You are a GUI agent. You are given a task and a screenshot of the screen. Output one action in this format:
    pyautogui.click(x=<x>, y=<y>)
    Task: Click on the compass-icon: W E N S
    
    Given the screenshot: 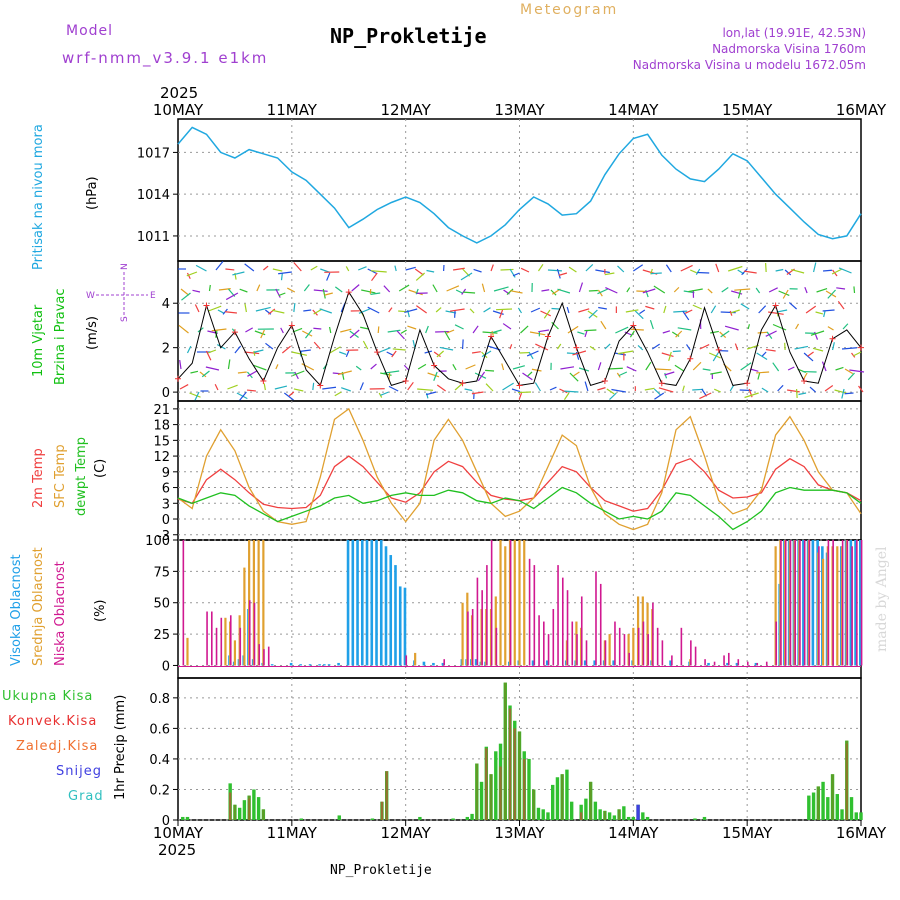 What is the action you would take?
    pyautogui.click(x=121, y=292)
    